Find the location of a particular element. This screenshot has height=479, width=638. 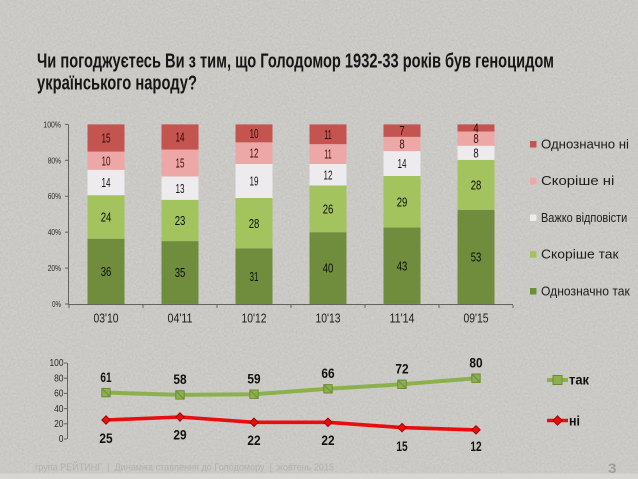

svg-text: Скоріше так is located at coordinates (580, 255).